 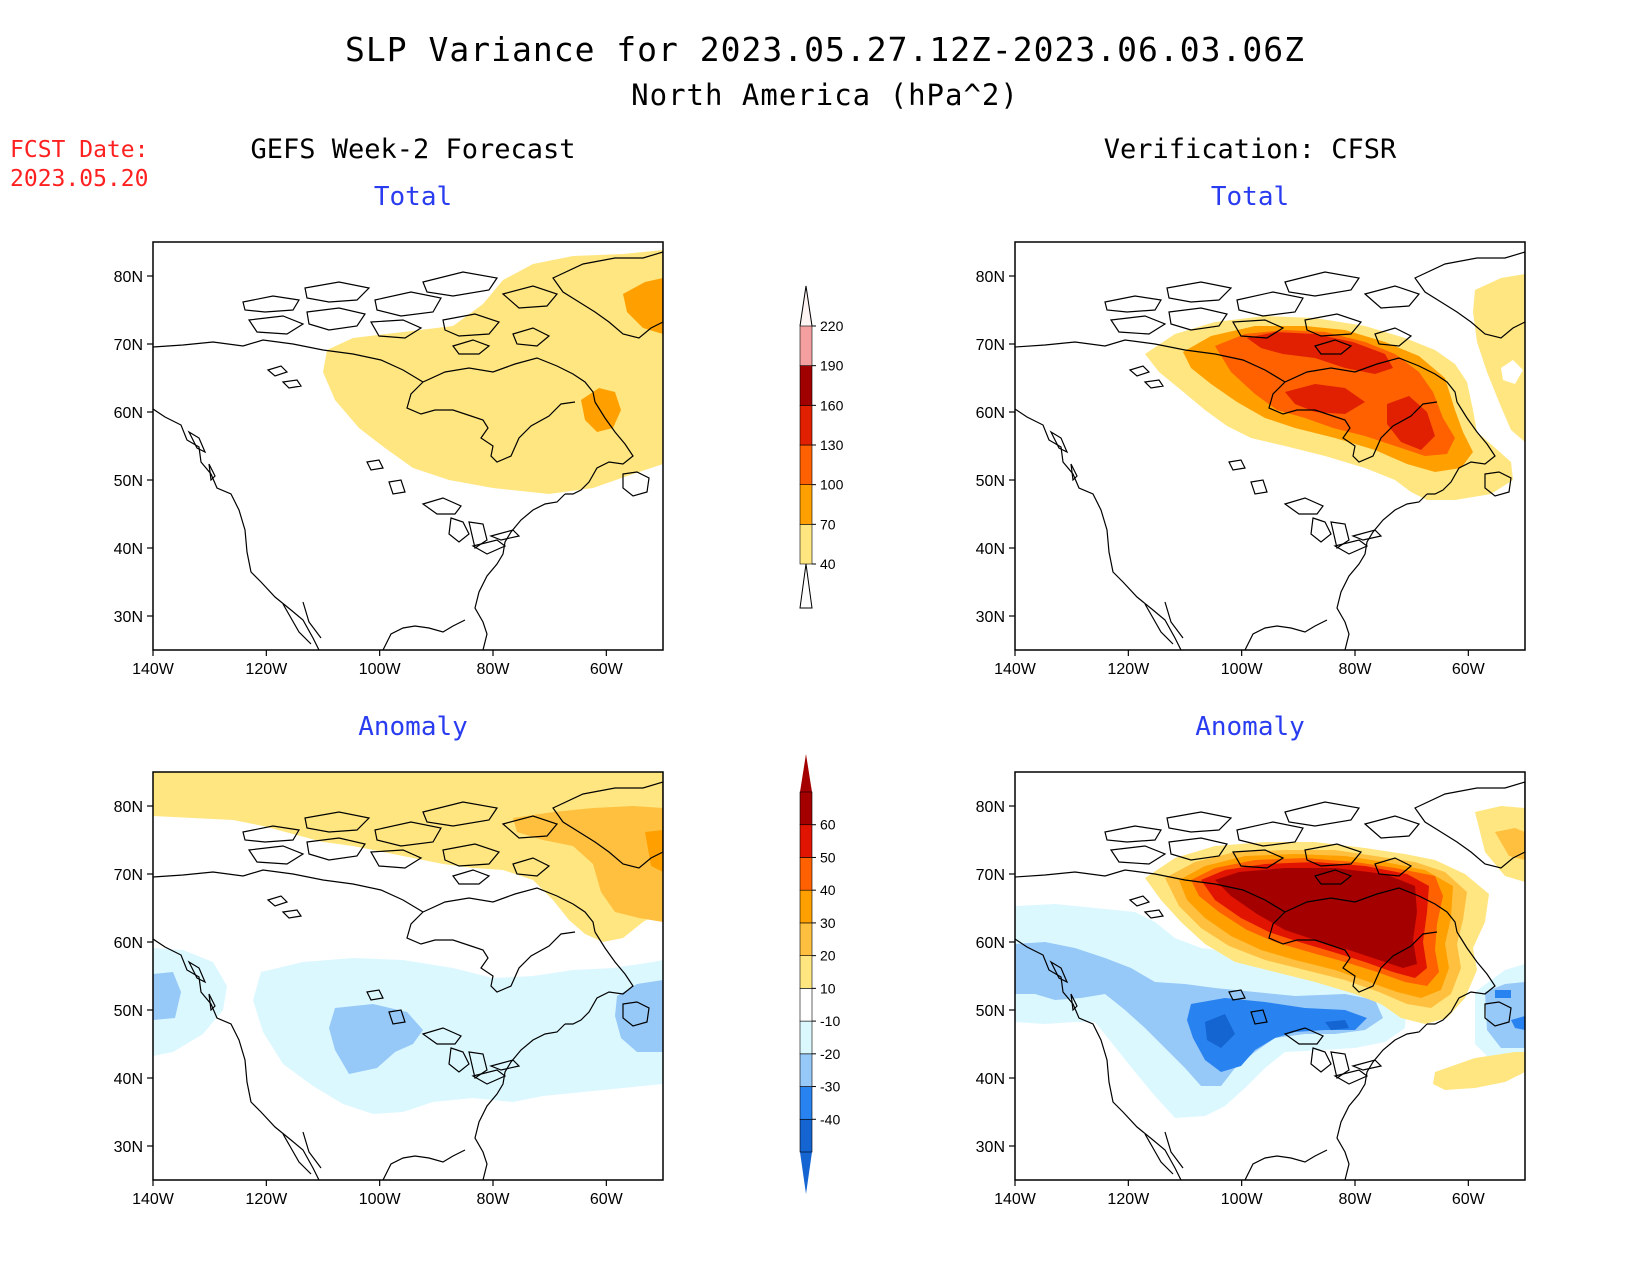 What do you see at coordinates (819, 974) in the screenshot?
I see `colorbar-anomaly: -40 -30 -20 -10 10 20 30 40 50 60` at bounding box center [819, 974].